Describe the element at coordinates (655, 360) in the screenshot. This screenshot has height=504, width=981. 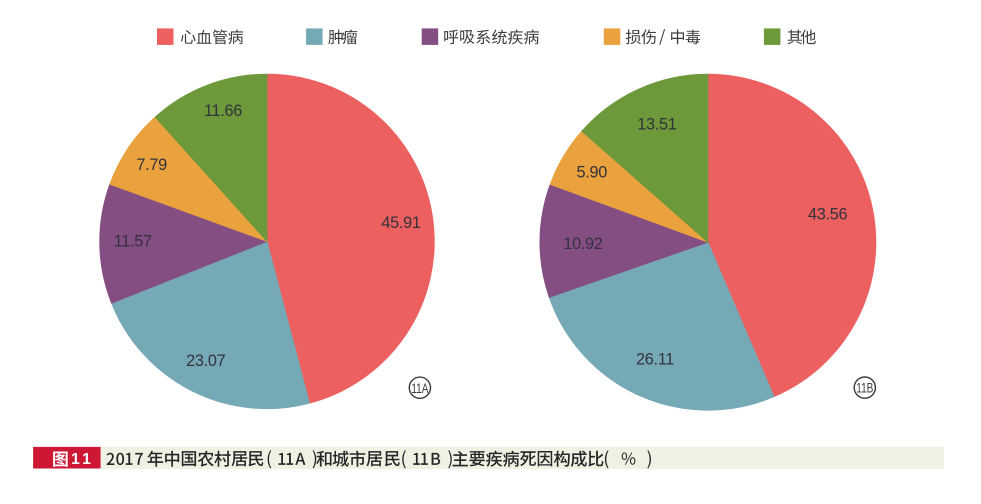
I see `svg-text: 26.11` at that location.